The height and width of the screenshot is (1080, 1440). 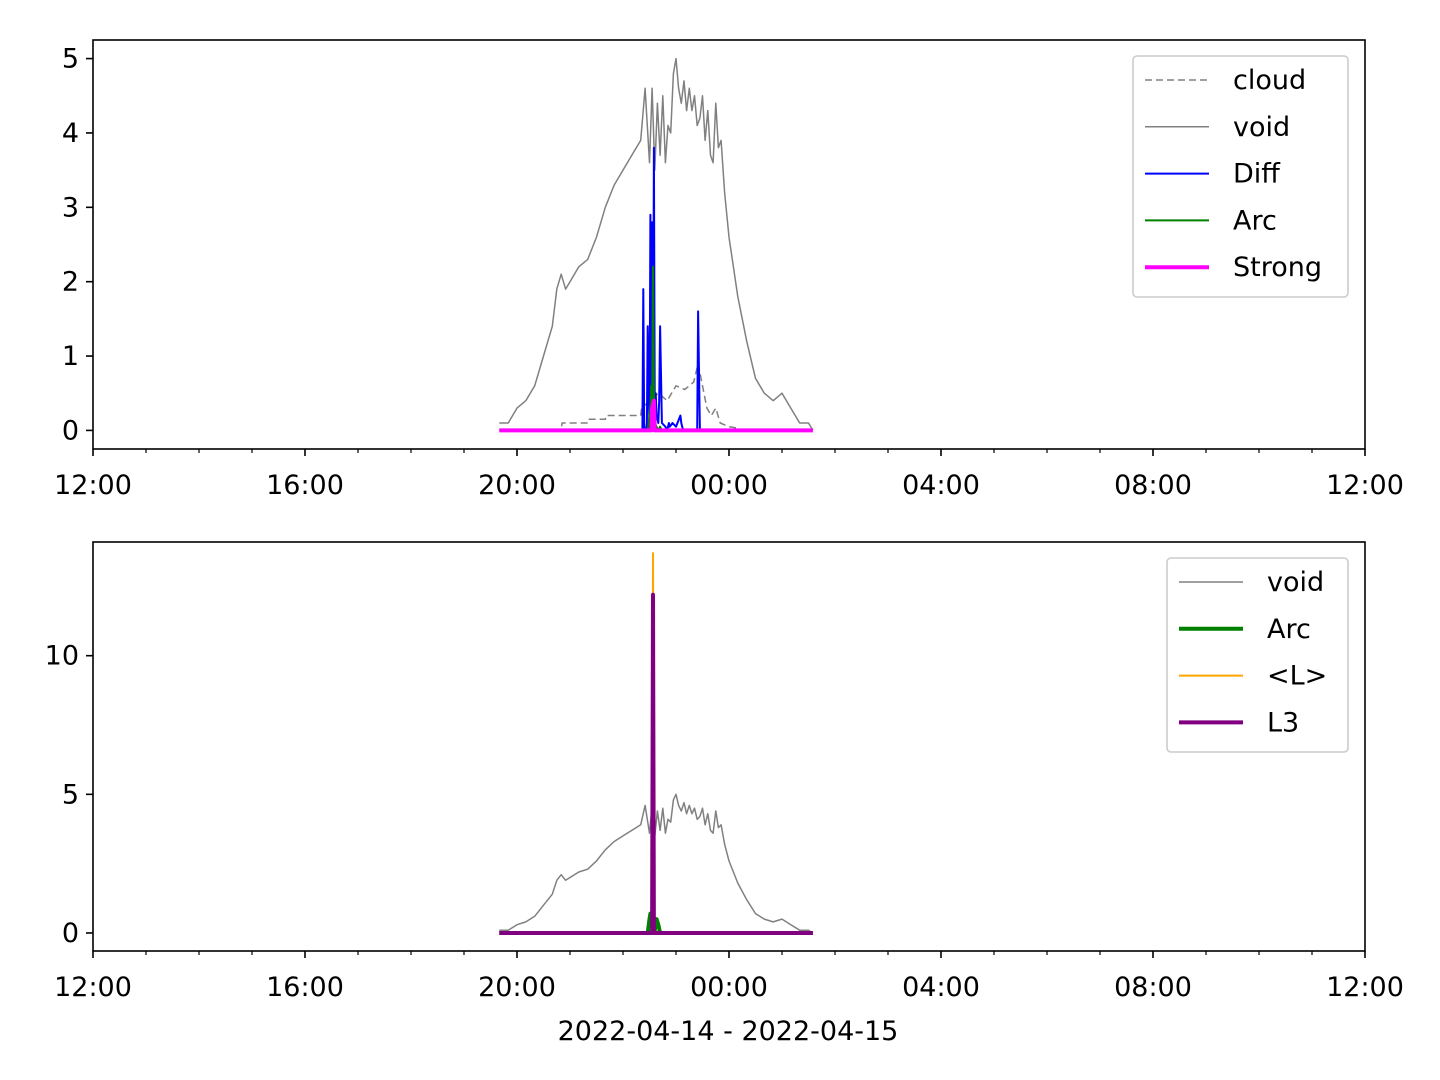 I want to click on series-line-strong, so click(x=656, y=415).